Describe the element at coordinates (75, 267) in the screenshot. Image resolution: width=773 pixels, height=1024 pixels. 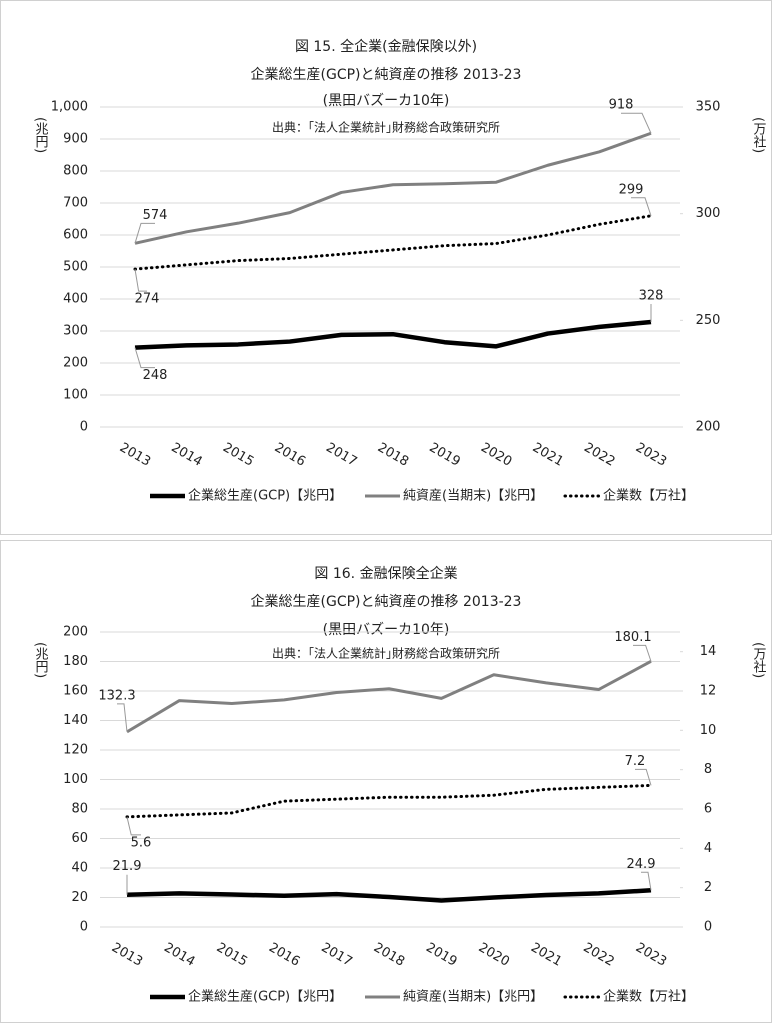
I see `y-tick-label: 500` at that location.